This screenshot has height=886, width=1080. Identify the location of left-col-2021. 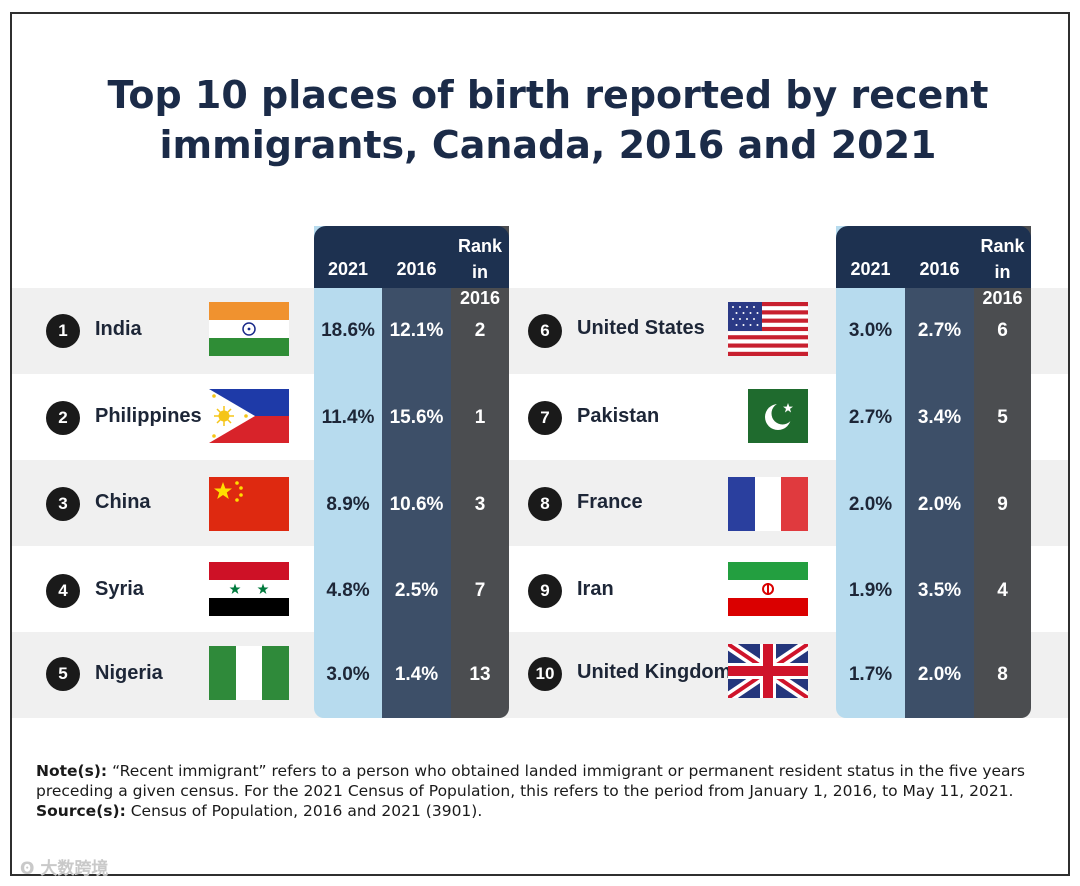
(348, 472).